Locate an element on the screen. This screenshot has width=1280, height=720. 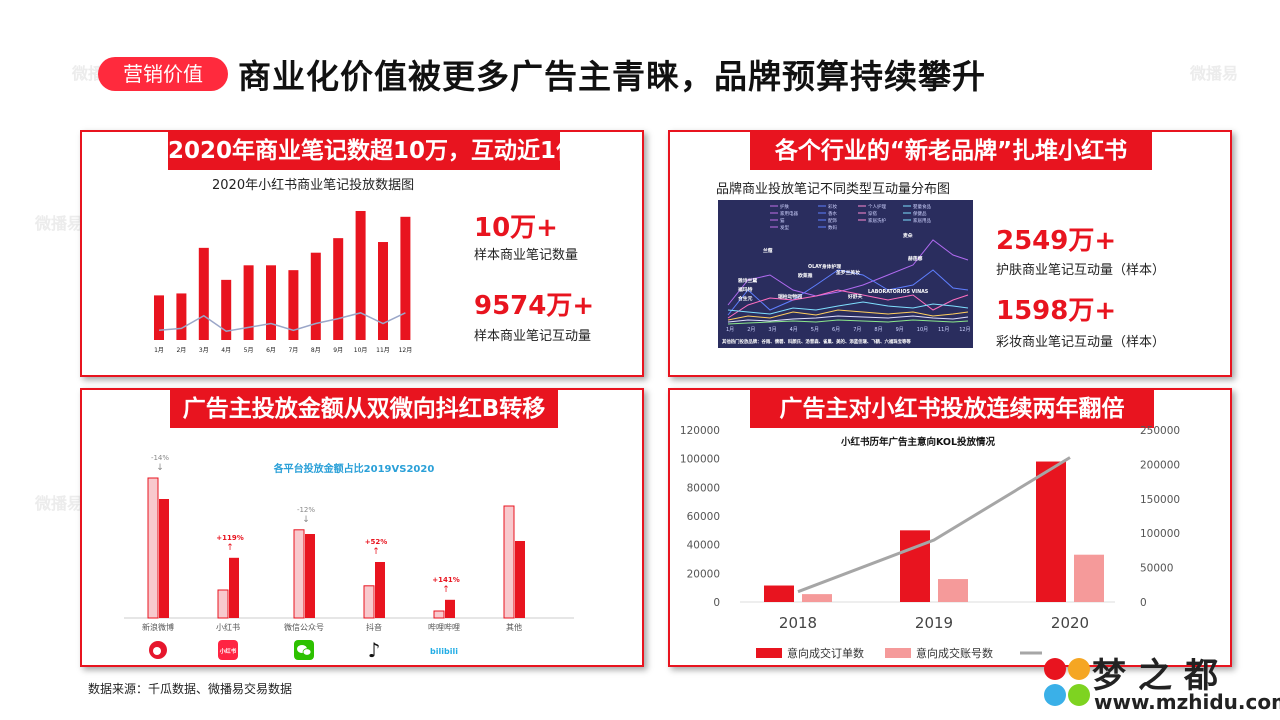
chart-subtitle: 各平台投放金额占比2019VS2020 is located at coordinates (354, 468).